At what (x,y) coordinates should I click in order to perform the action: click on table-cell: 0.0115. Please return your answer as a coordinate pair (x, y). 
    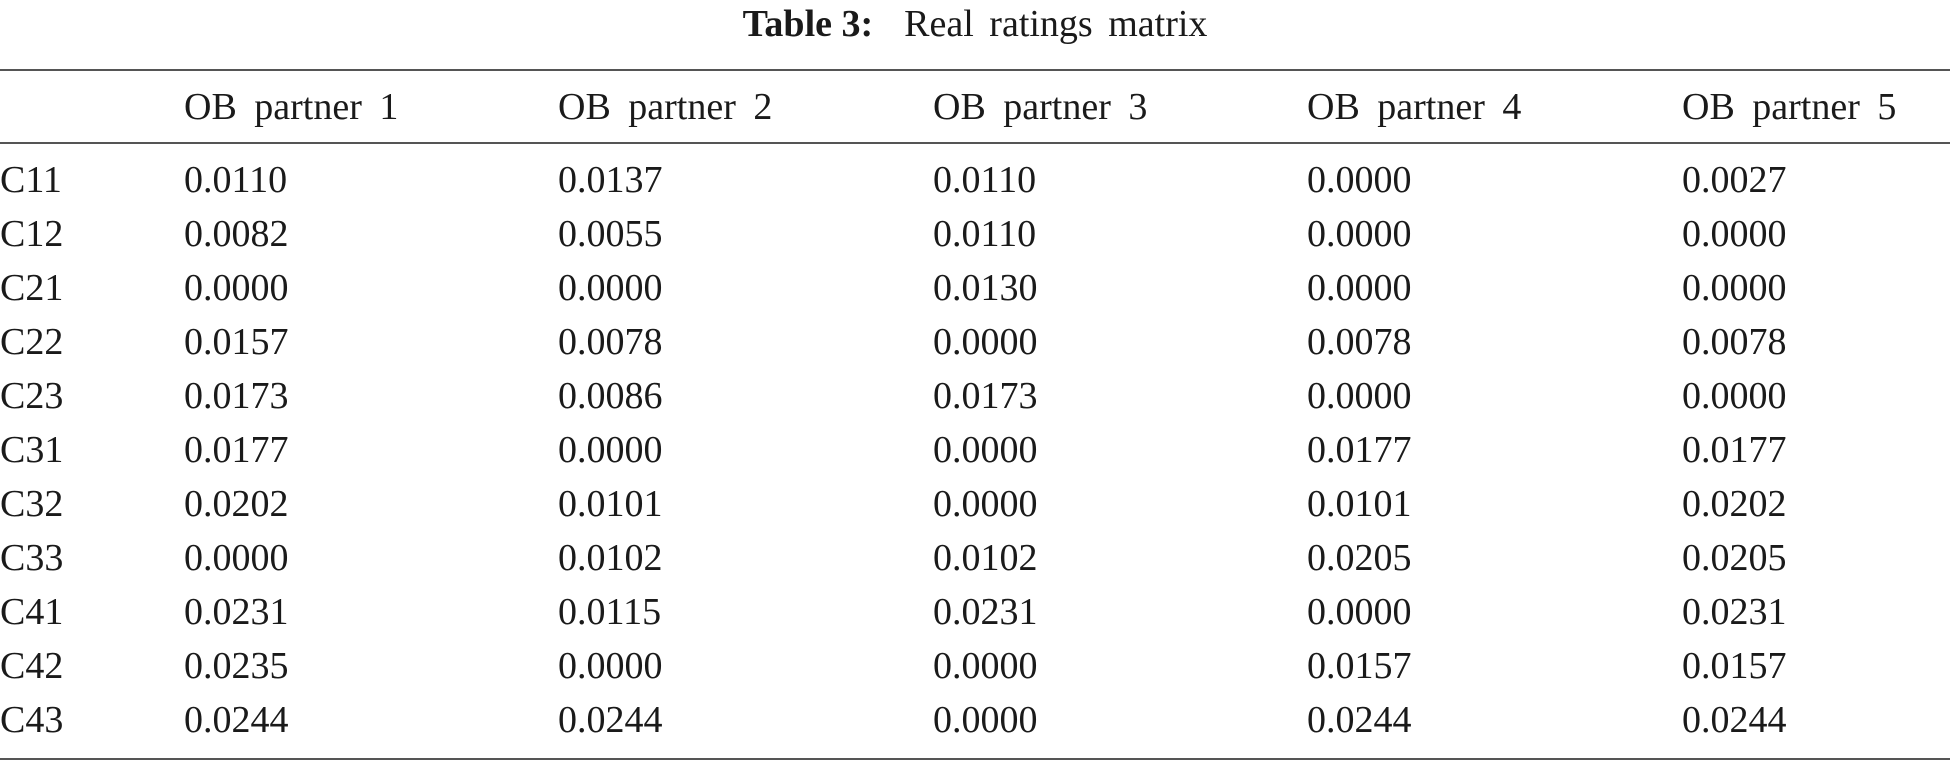
    Looking at the image, I should click on (610, 612).